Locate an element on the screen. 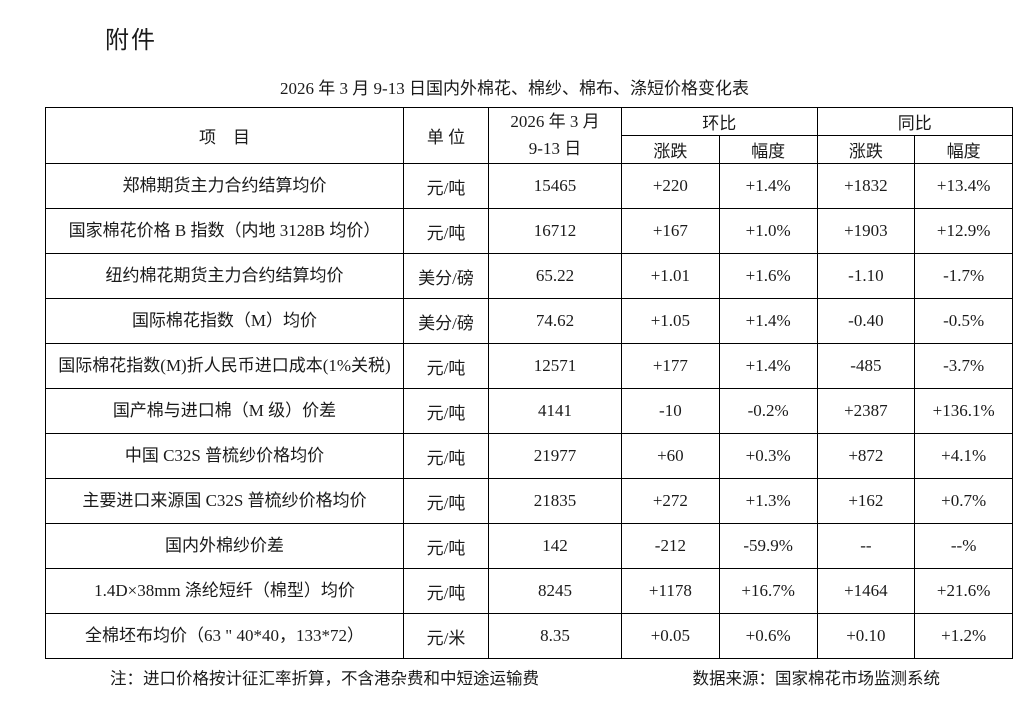 This screenshot has height=714, width=1029. header-period-line2: 9-13 日 is located at coordinates (555, 148).